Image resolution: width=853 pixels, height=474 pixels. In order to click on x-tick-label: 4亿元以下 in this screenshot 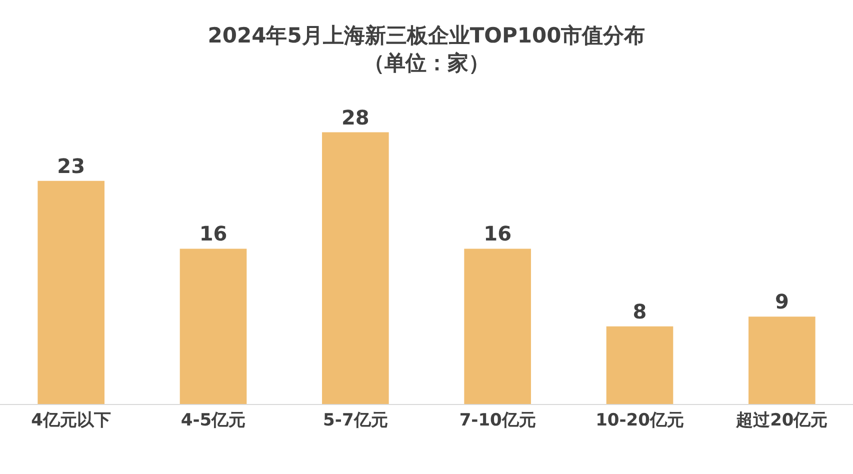, I will do `click(71, 420)`.